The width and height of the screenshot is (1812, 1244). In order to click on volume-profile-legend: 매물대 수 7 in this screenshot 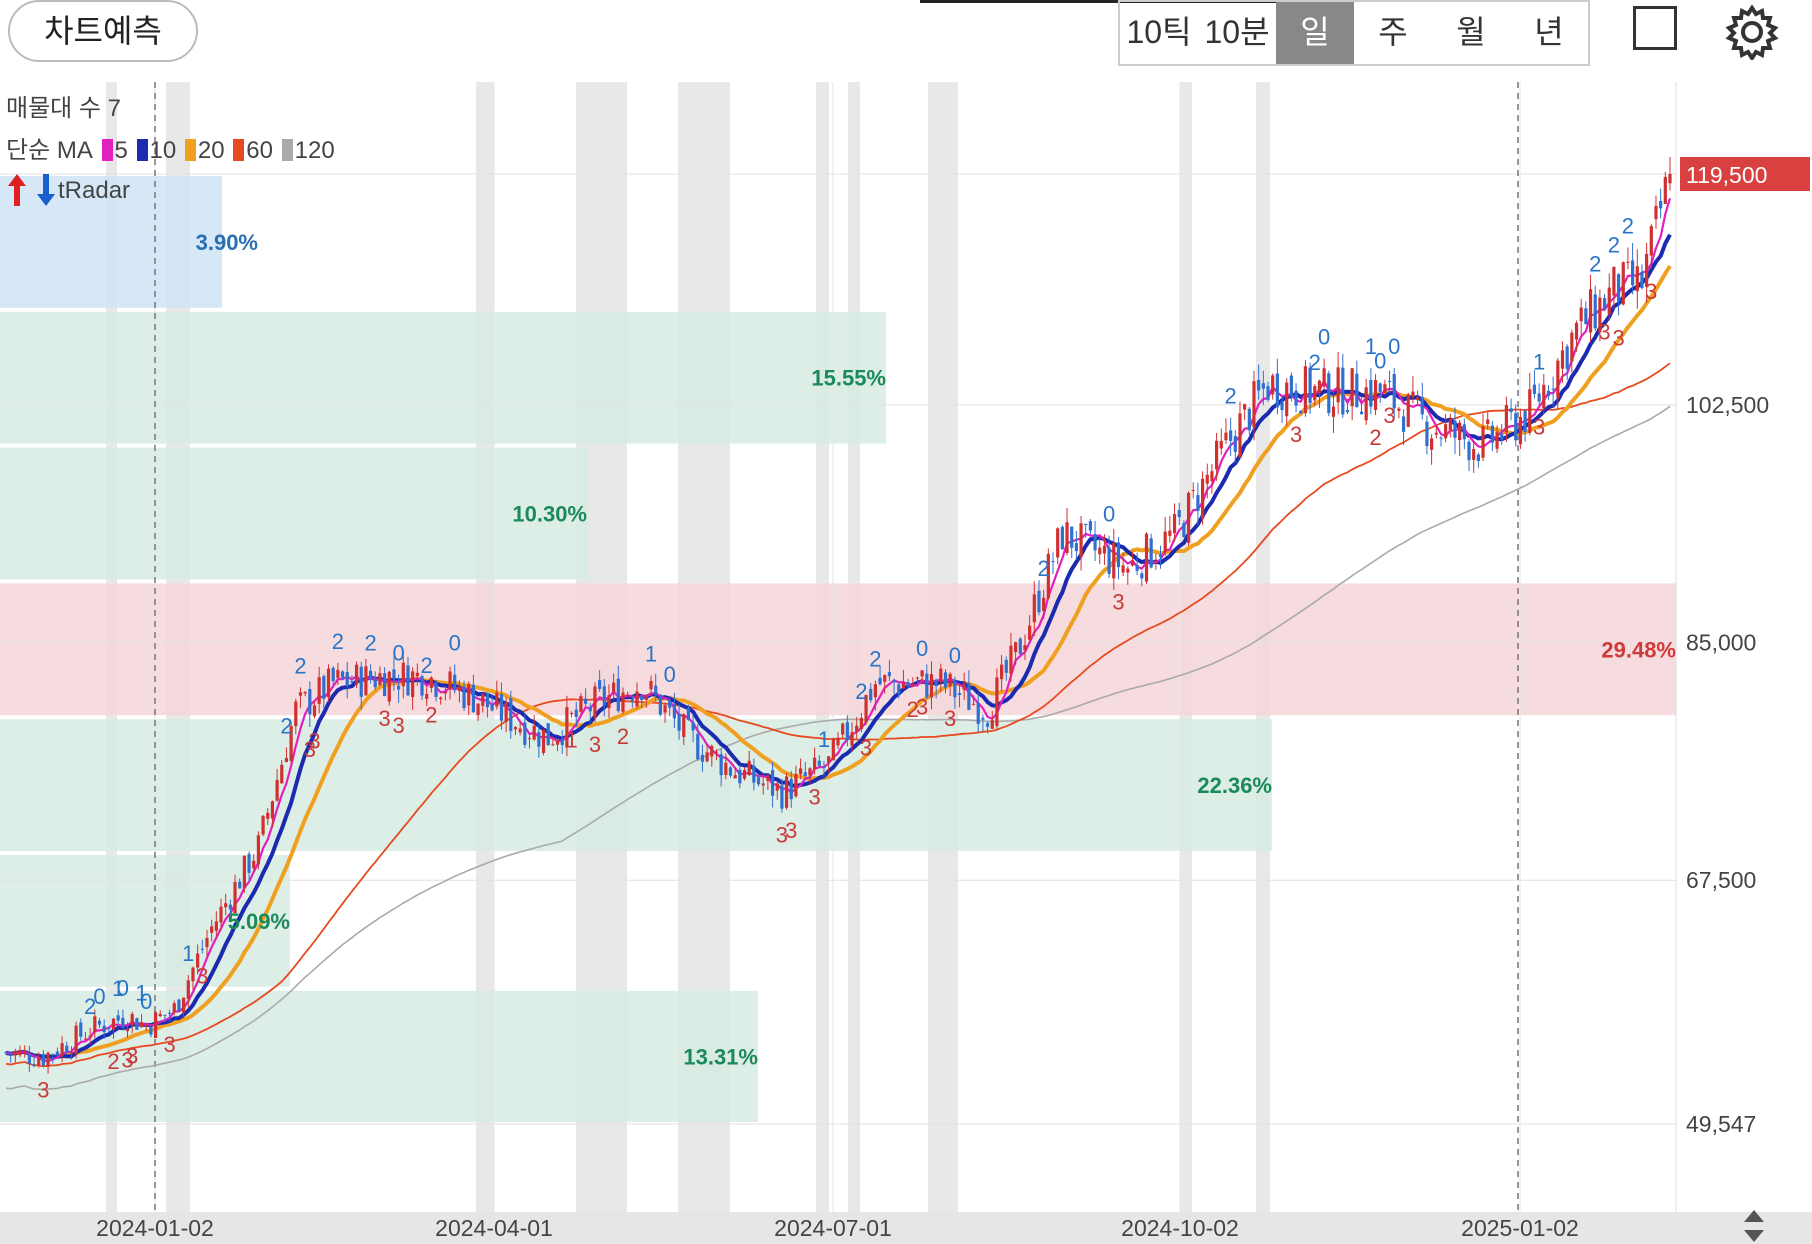, I will do `click(64, 108)`.